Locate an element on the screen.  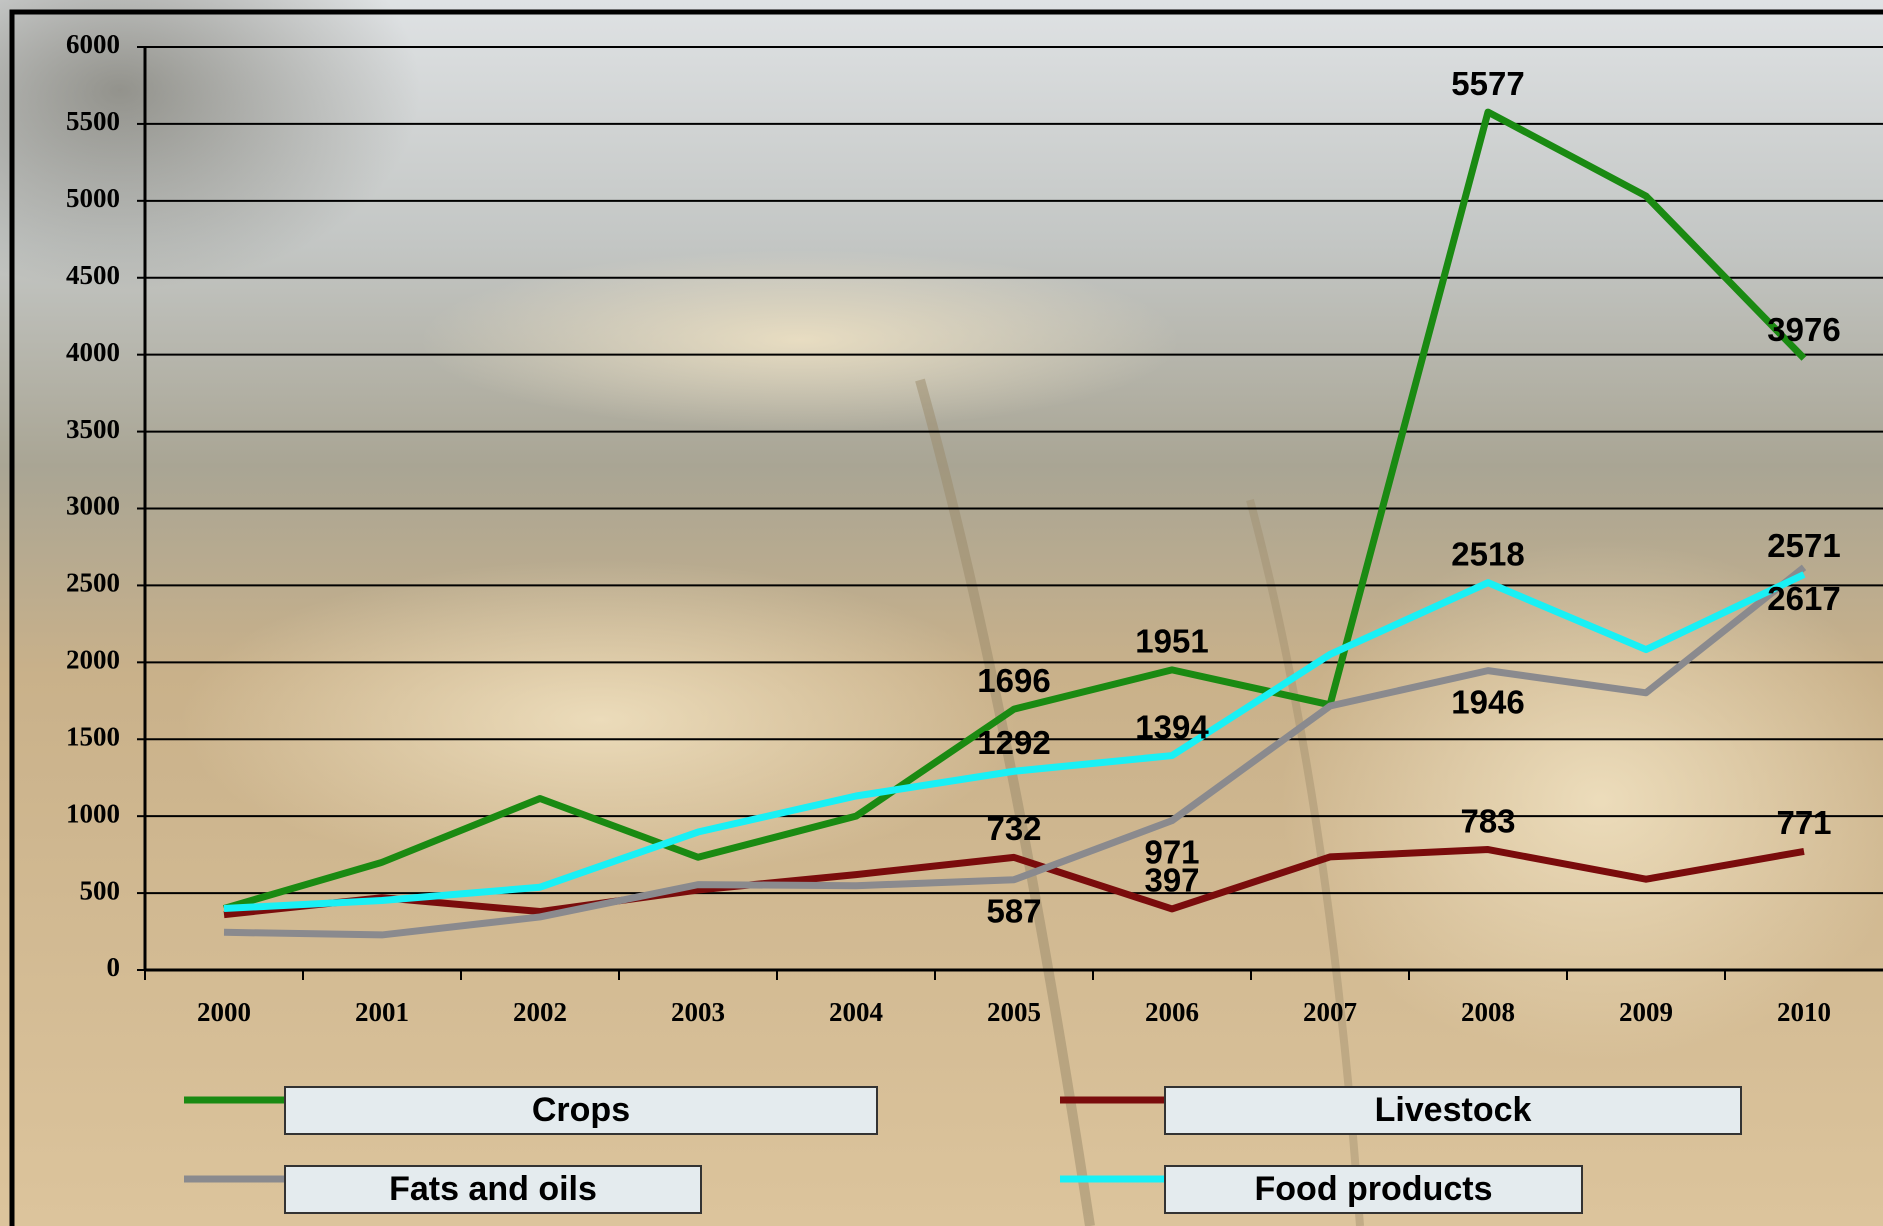
y-tick-label: 0 is located at coordinates (114, 967).